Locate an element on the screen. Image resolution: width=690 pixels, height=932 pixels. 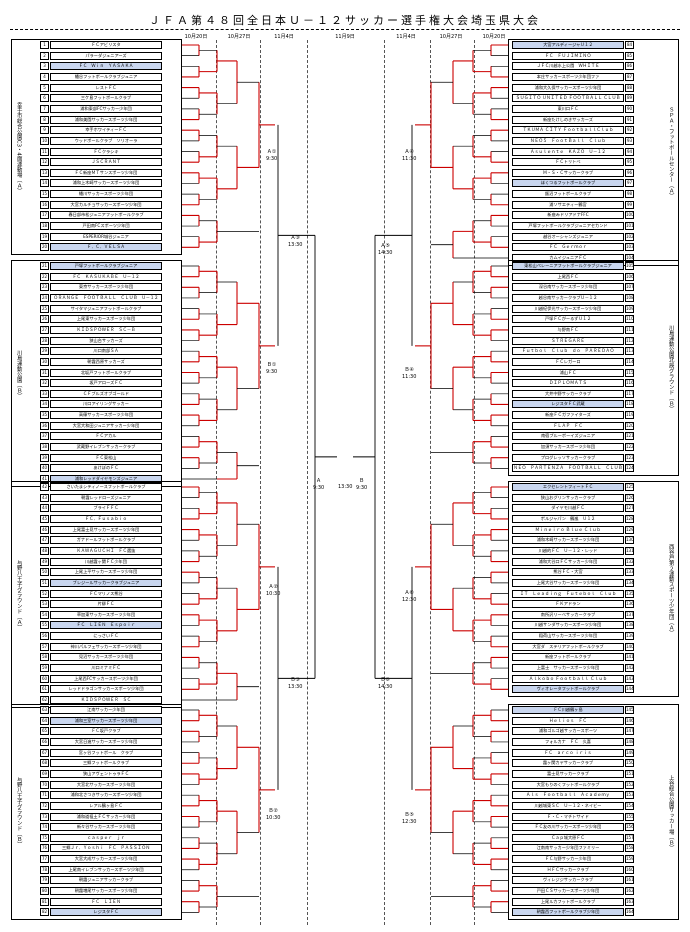
team-row: 157 Ｃａｐ城大原ＦＣ is located at coordinates (592, 837).